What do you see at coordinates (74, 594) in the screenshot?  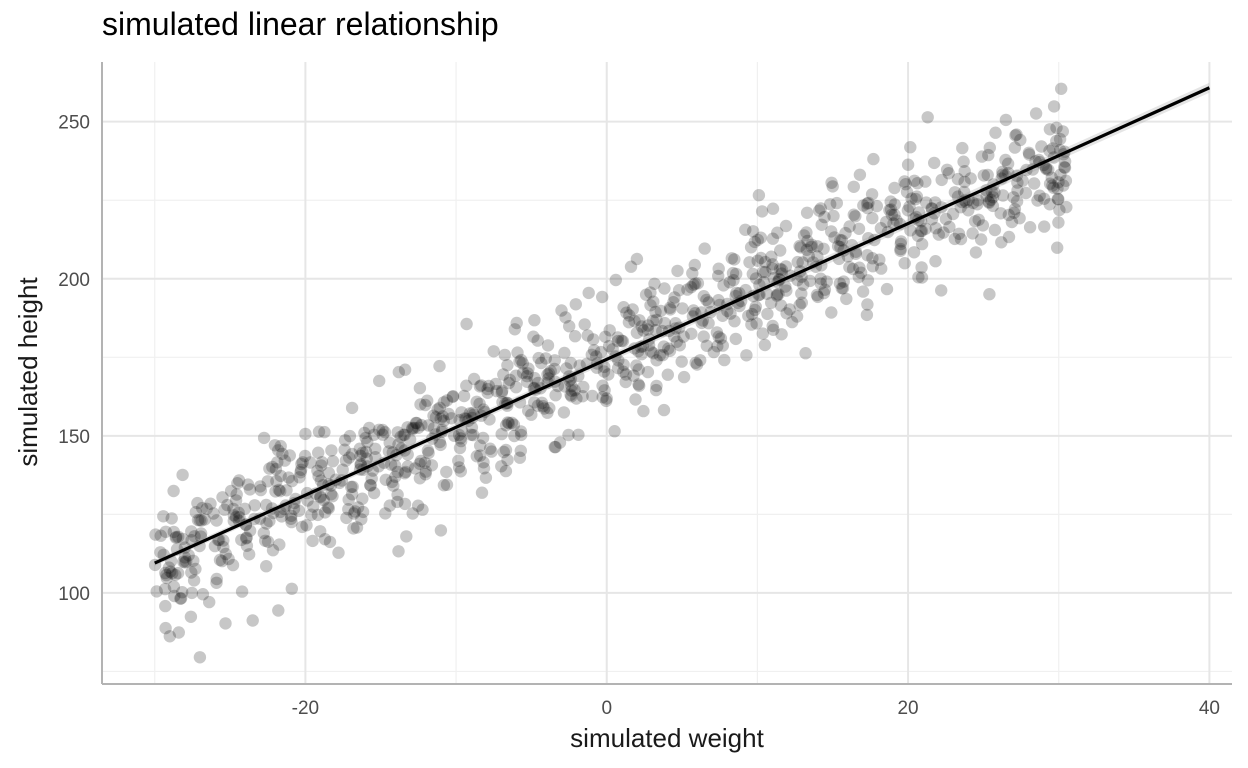 I see `y-tick-label: 100` at bounding box center [74, 594].